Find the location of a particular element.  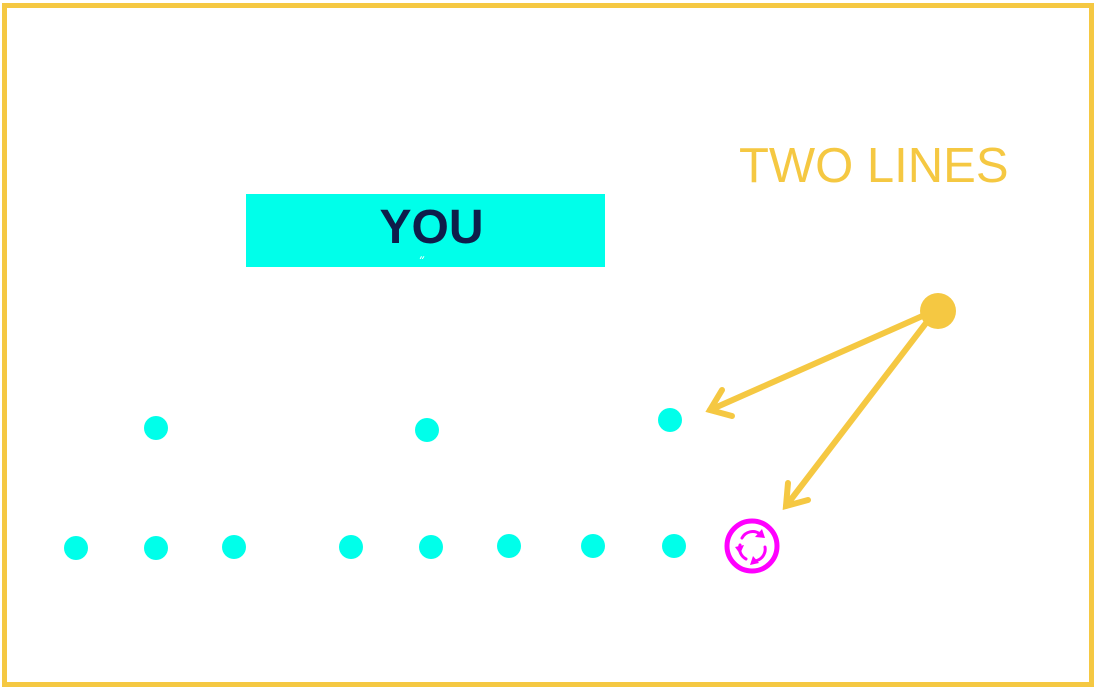

you-banner: YOU ˝ is located at coordinates (425, 230).